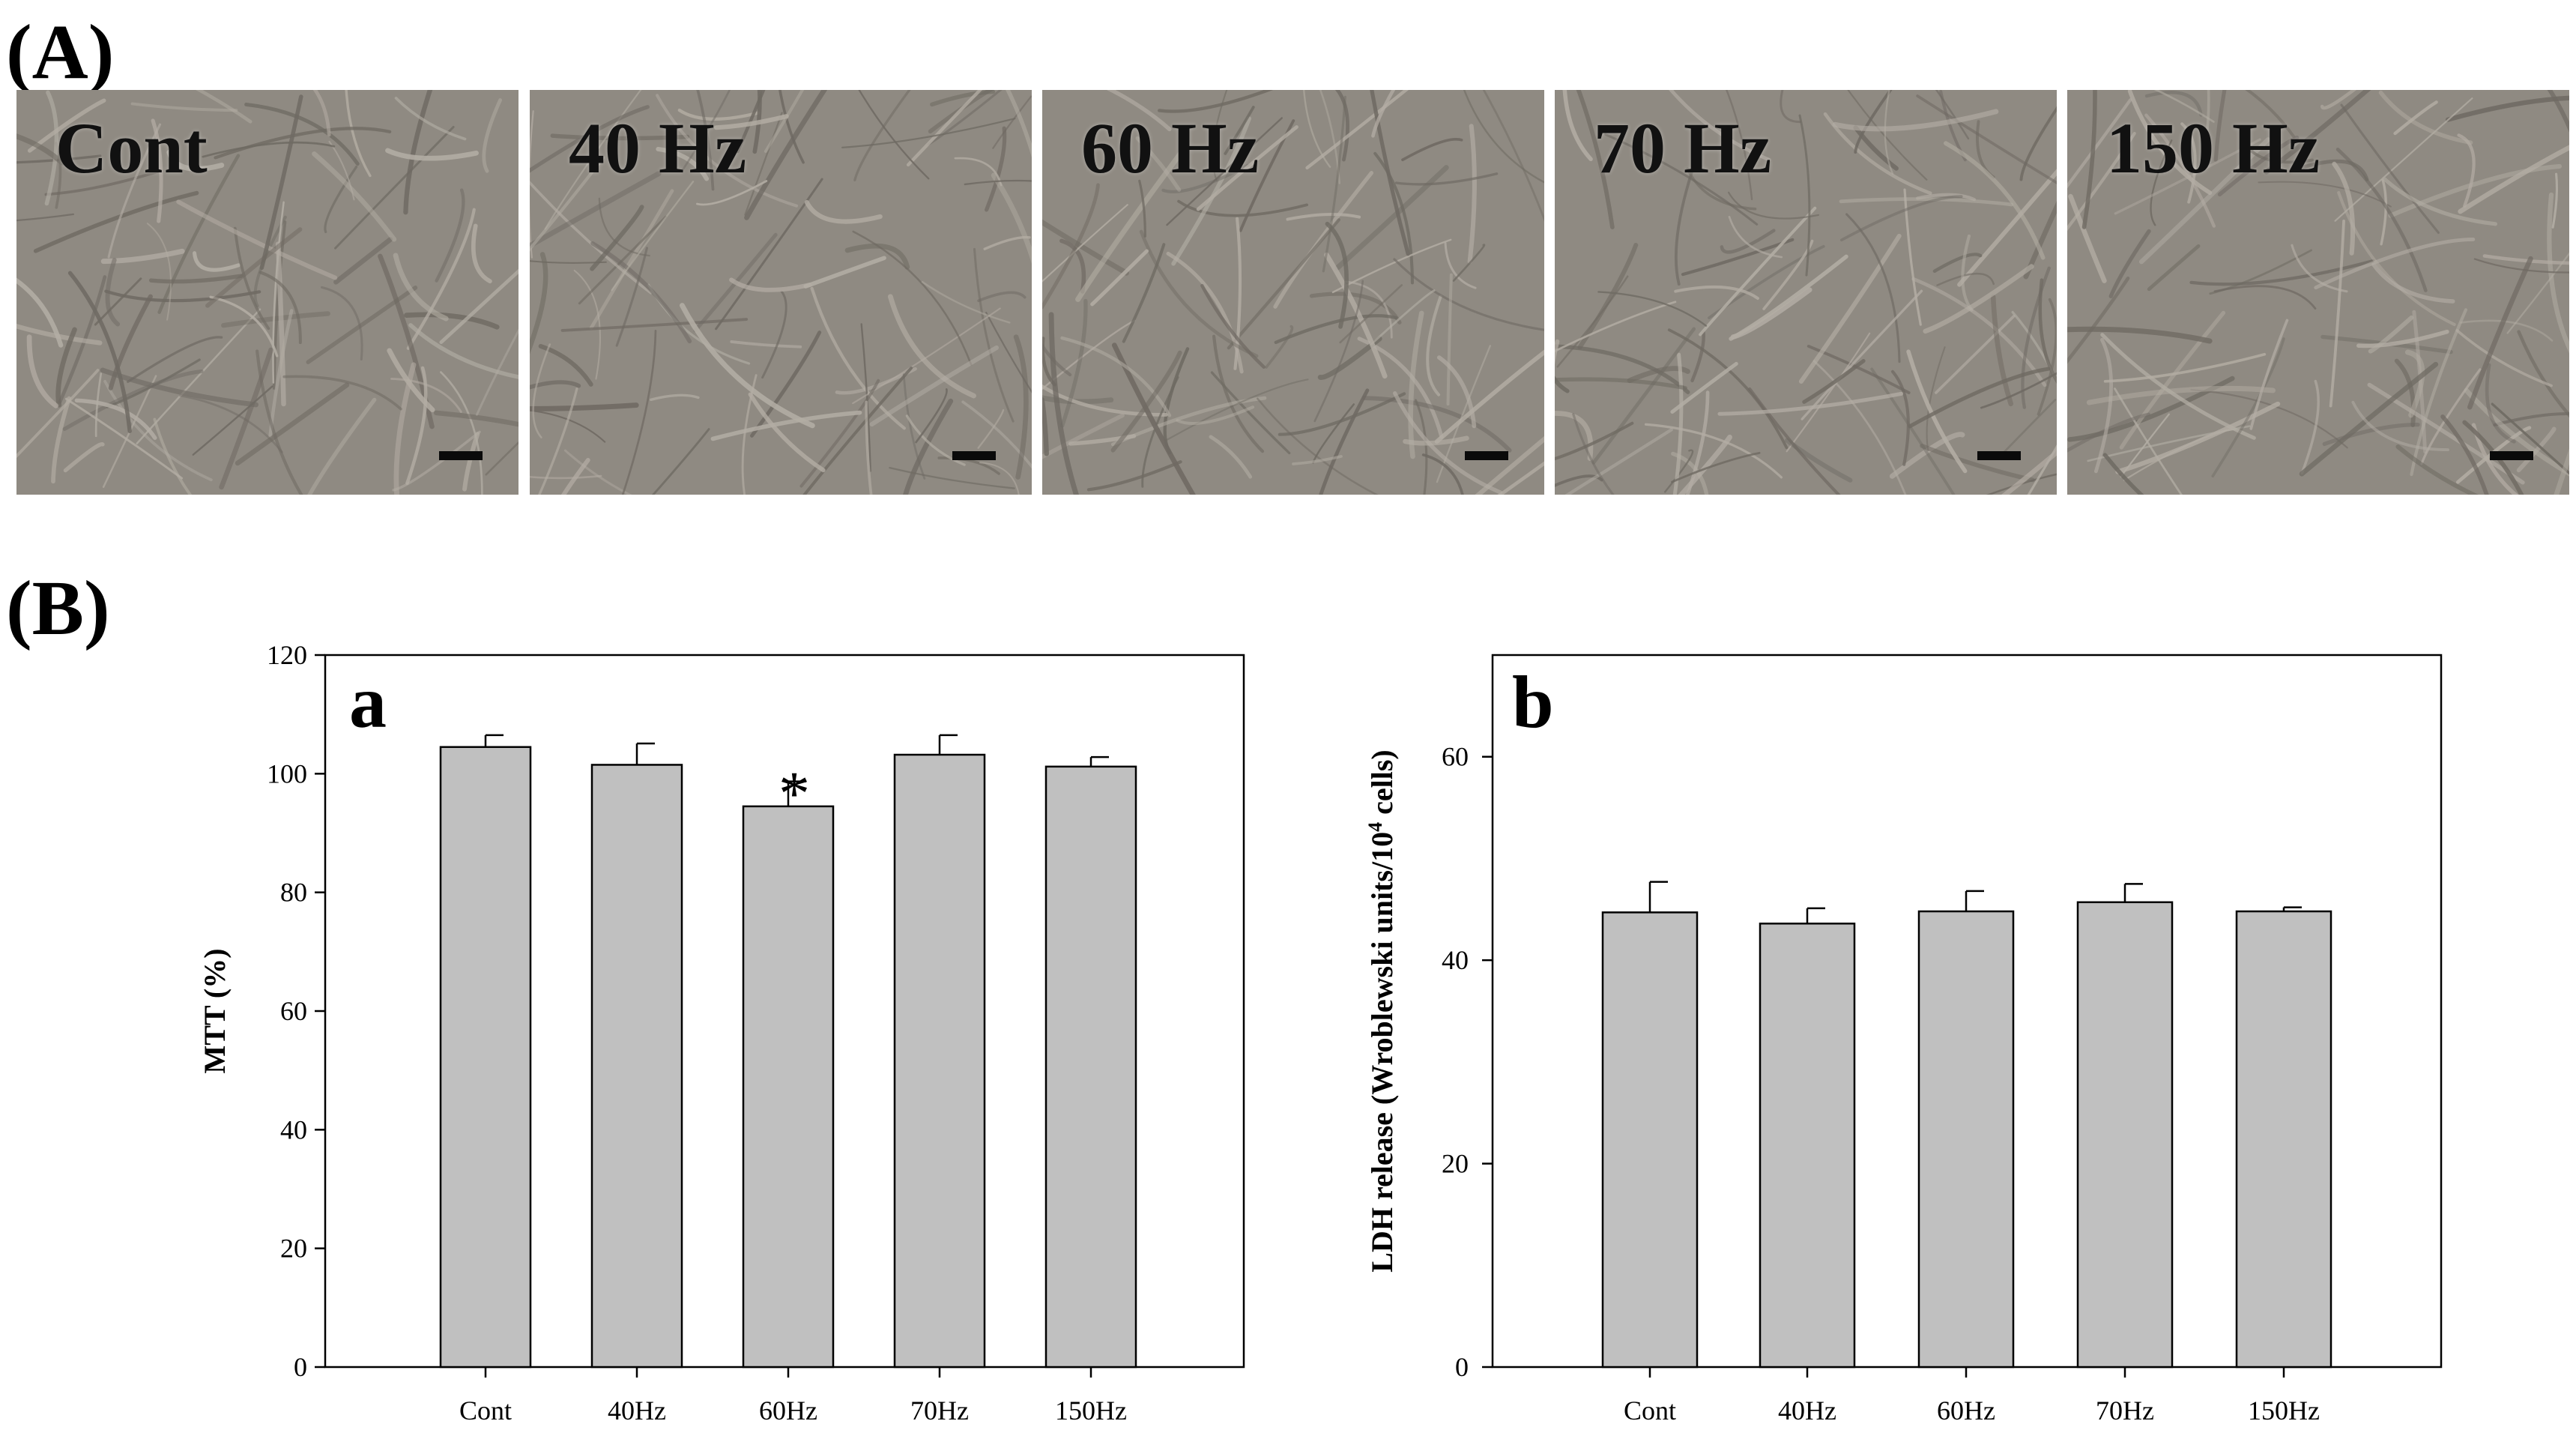 This screenshot has width=2576, height=1433. What do you see at coordinates (1455, 960) in the screenshot?
I see `y-tick-label: 40` at bounding box center [1455, 960].